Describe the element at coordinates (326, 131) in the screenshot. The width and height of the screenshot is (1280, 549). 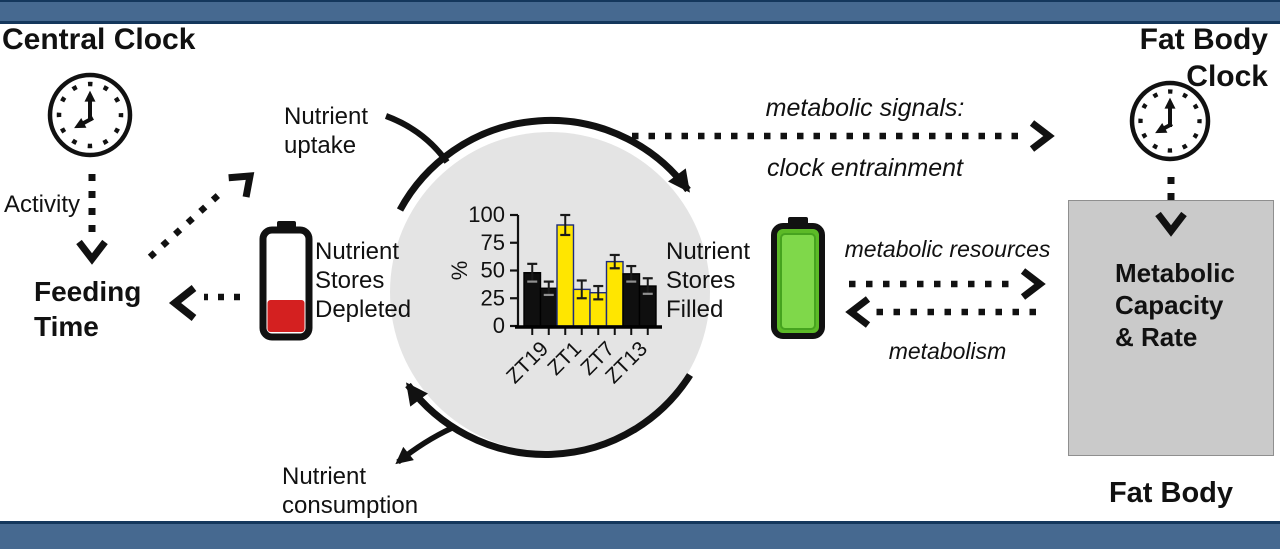
I see `nutrient-uptake-label: Nutrient uptake` at that location.